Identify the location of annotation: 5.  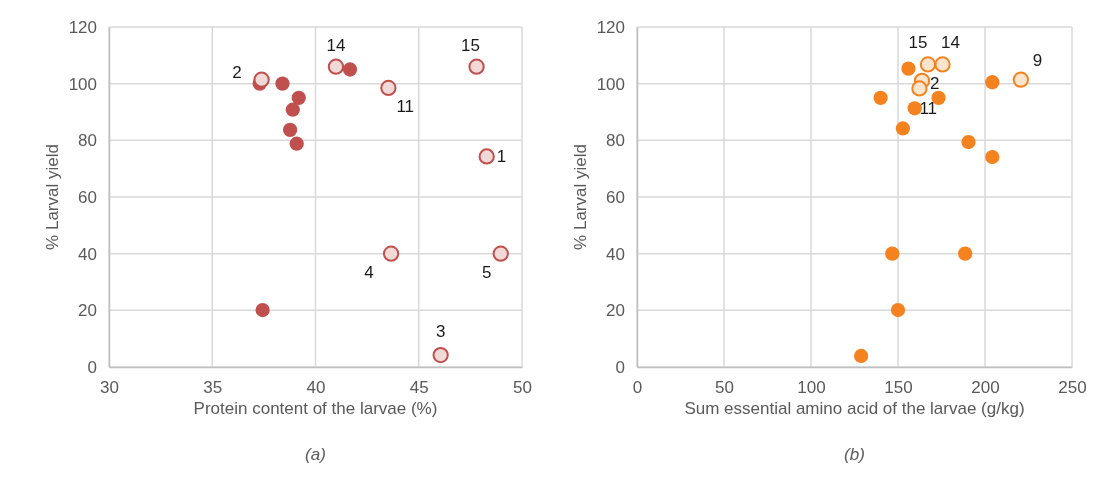
(487, 272).